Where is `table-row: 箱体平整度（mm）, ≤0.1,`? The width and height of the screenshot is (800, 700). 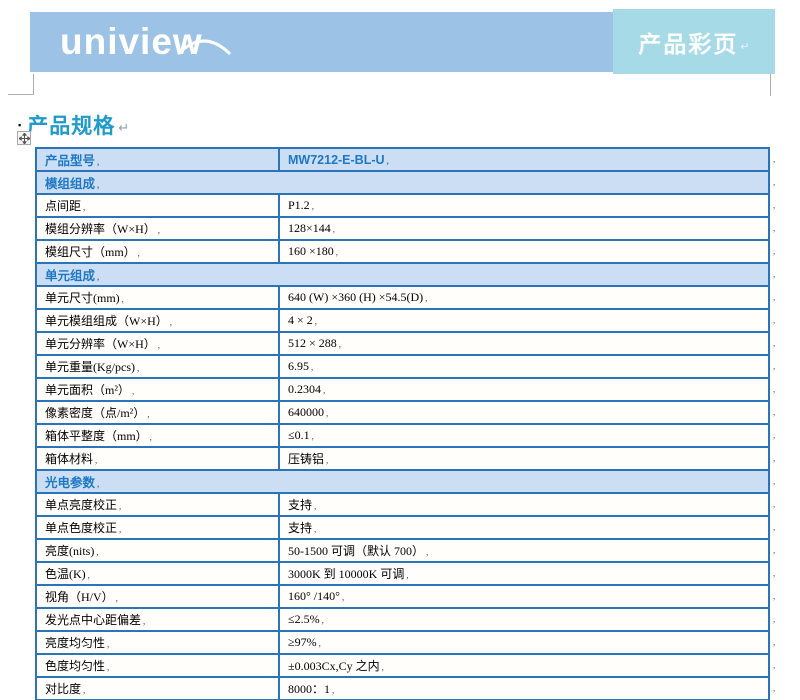
table-row: 箱体平整度（mm）, ≤0.1, is located at coordinates (402, 435).